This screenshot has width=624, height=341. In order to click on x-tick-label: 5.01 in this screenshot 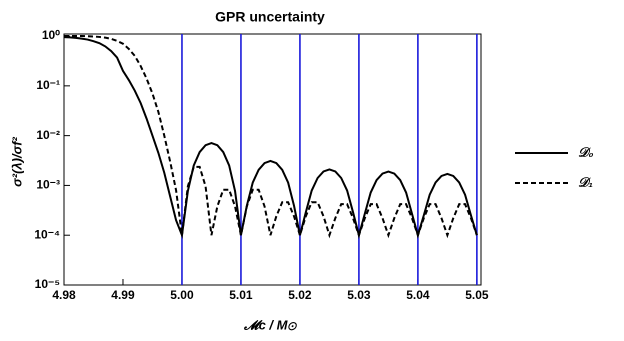, I will do `click(241, 295)`.